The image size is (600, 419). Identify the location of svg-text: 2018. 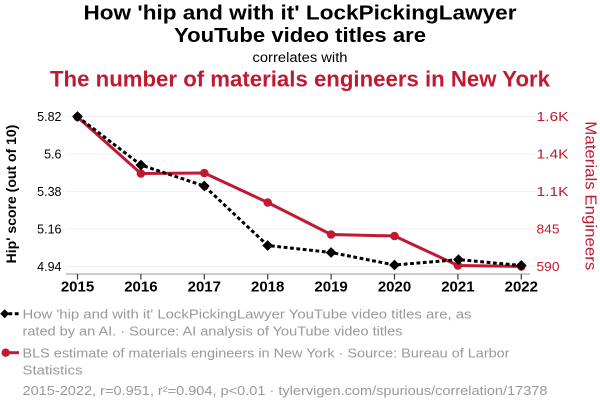
(267, 287).